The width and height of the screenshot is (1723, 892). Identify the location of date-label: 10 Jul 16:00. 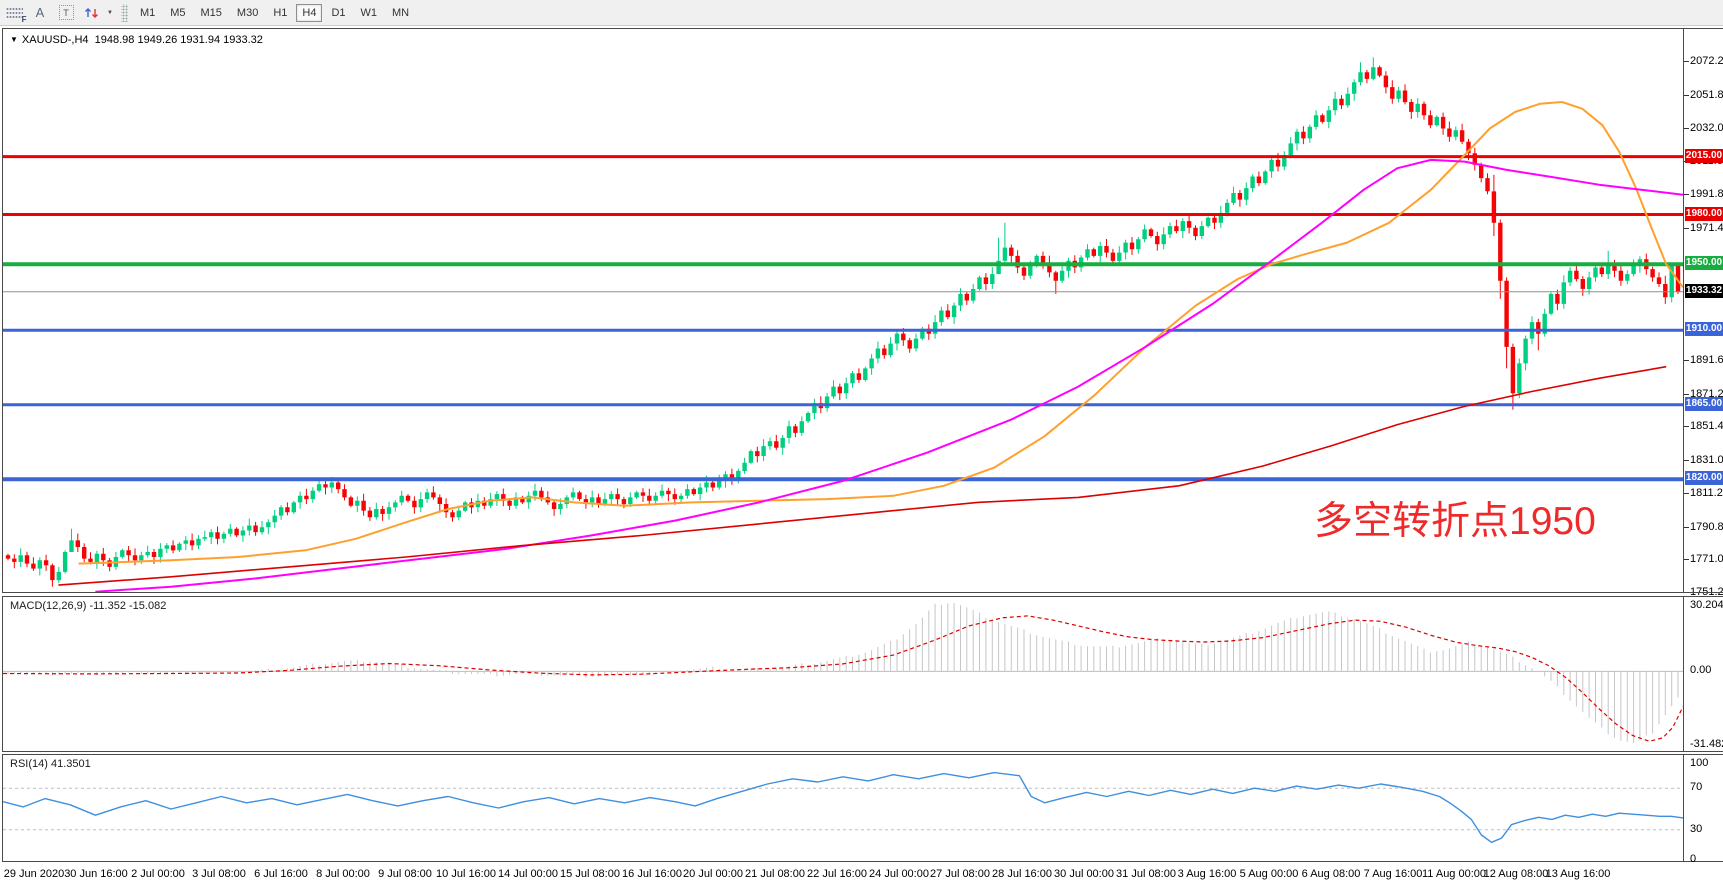
(466, 874).